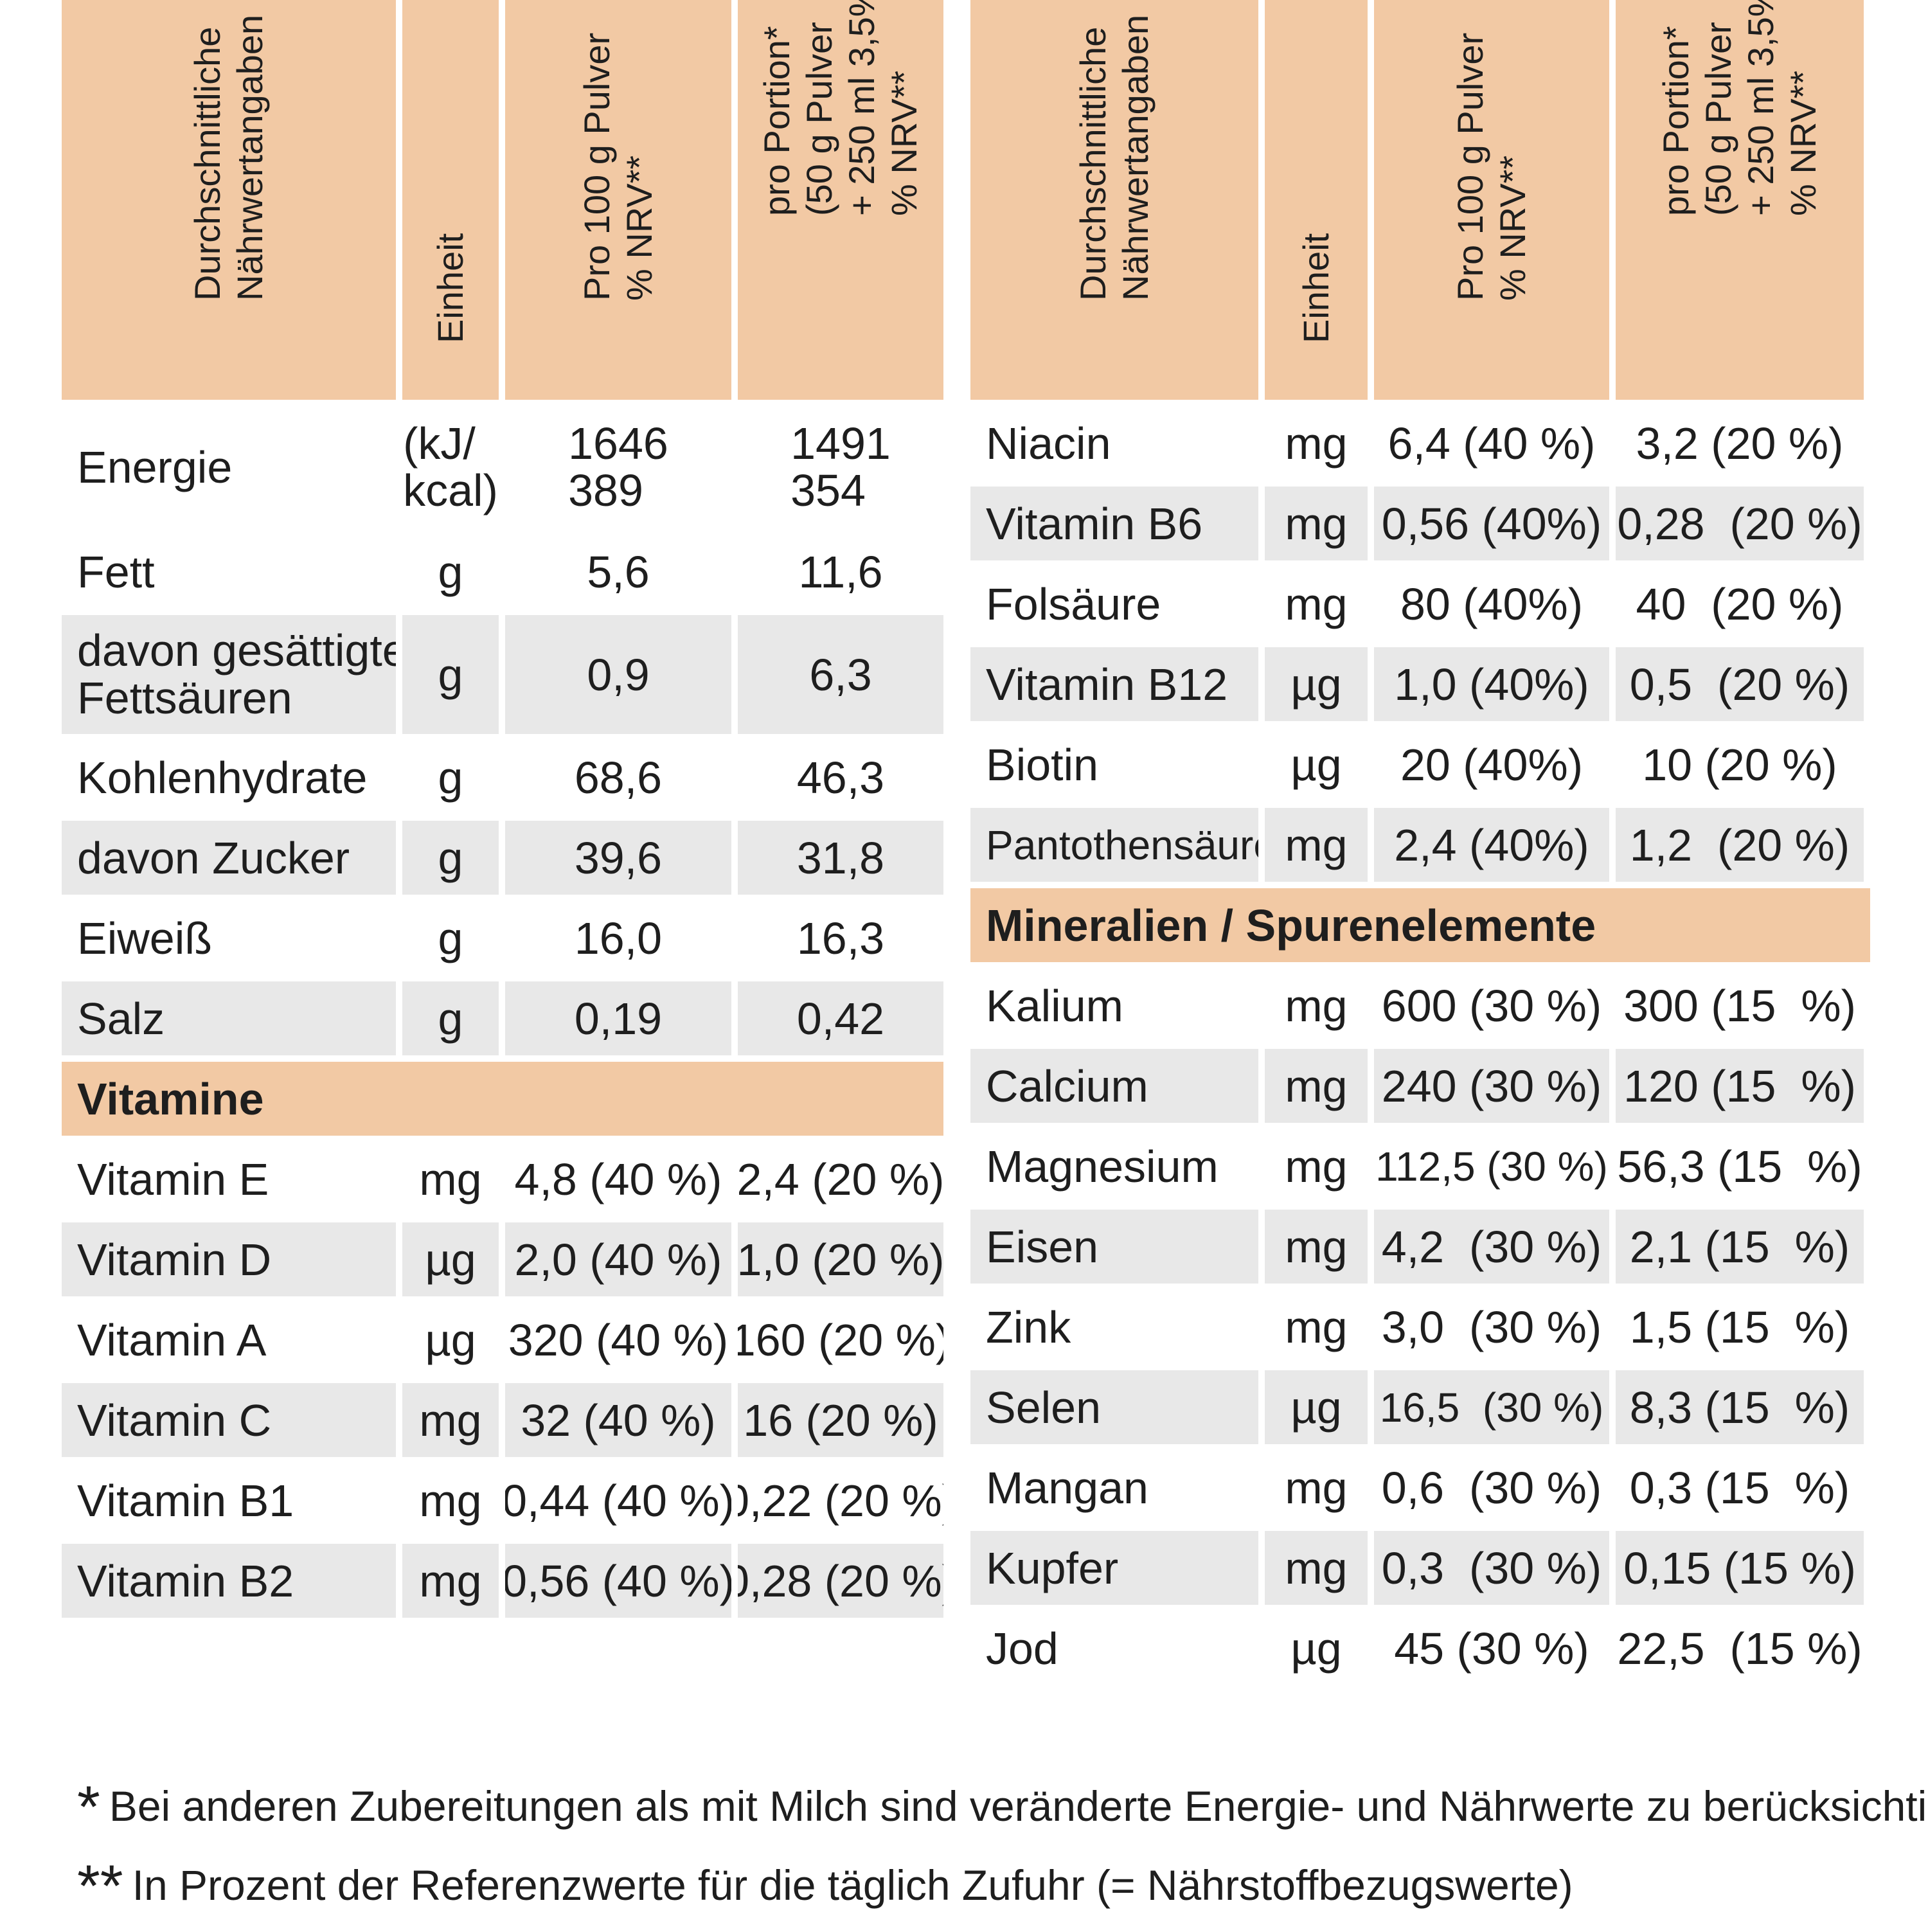  I want to click on table-row: davon gesättigte Fettsäuren g 0,9 6,3, so click(503, 674).